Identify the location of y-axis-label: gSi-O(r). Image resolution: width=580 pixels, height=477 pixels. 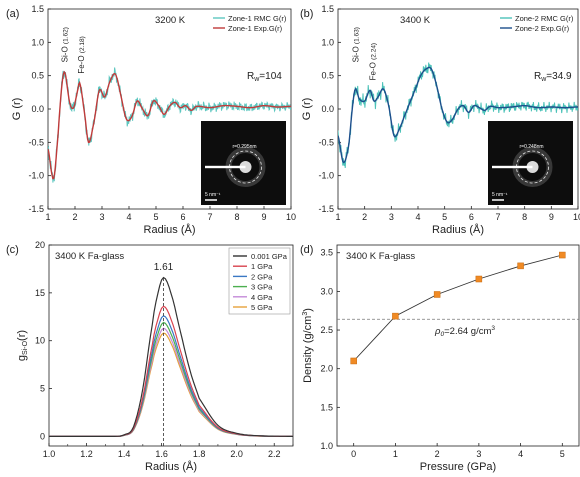
(22, 345).